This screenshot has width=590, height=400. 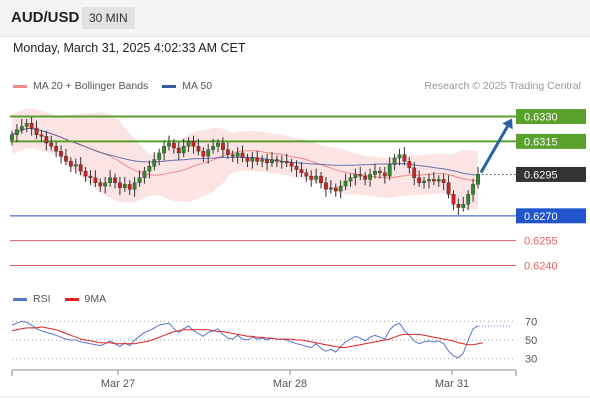 What do you see at coordinates (541, 266) in the screenshot?
I see `level-tag: 0.6240` at bounding box center [541, 266].